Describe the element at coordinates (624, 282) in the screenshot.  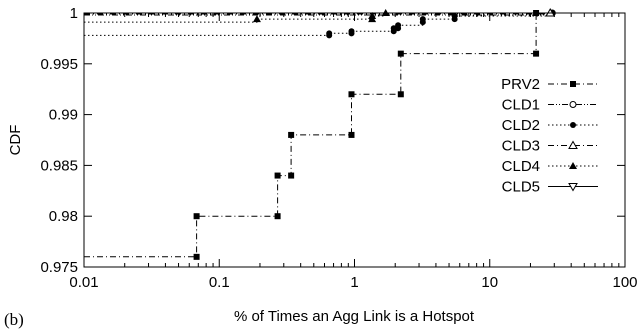
I see `x-tick-label: 100` at that location.